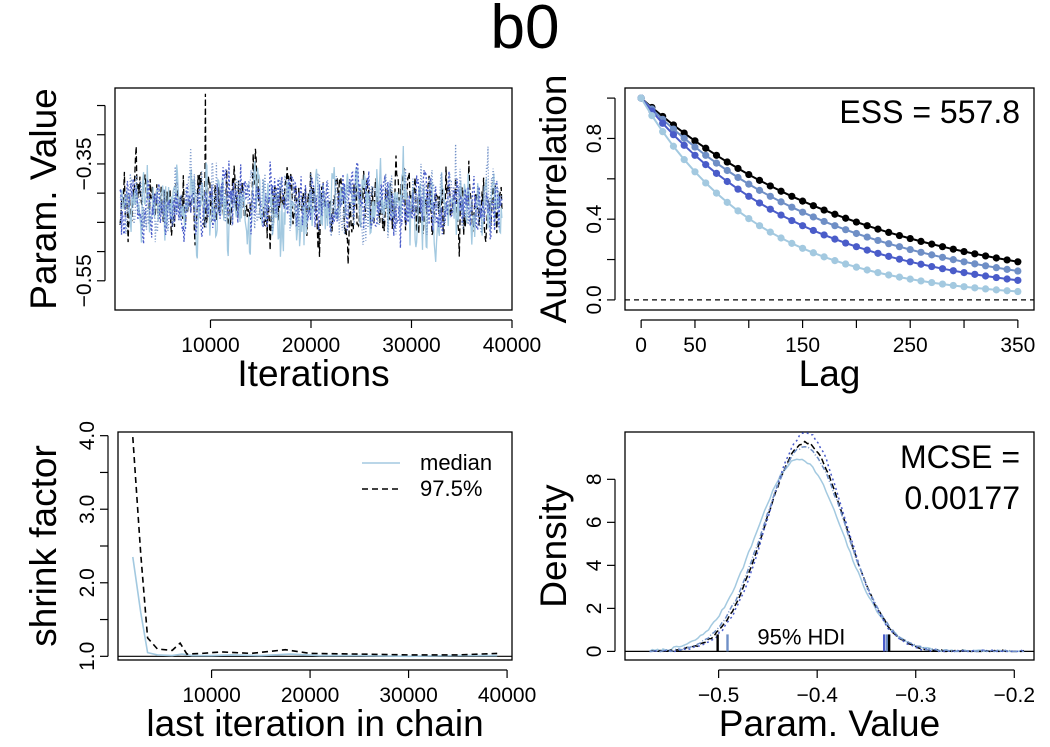 The width and height of the screenshot is (1050, 747). I want to click on y-axis-title: Param. Value, so click(43, 198).